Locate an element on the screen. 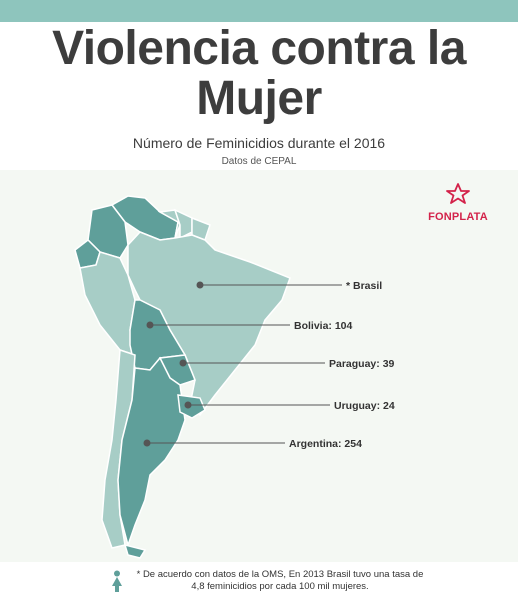 This screenshot has width=518, height=600. star-icon is located at coordinates (458, 193).